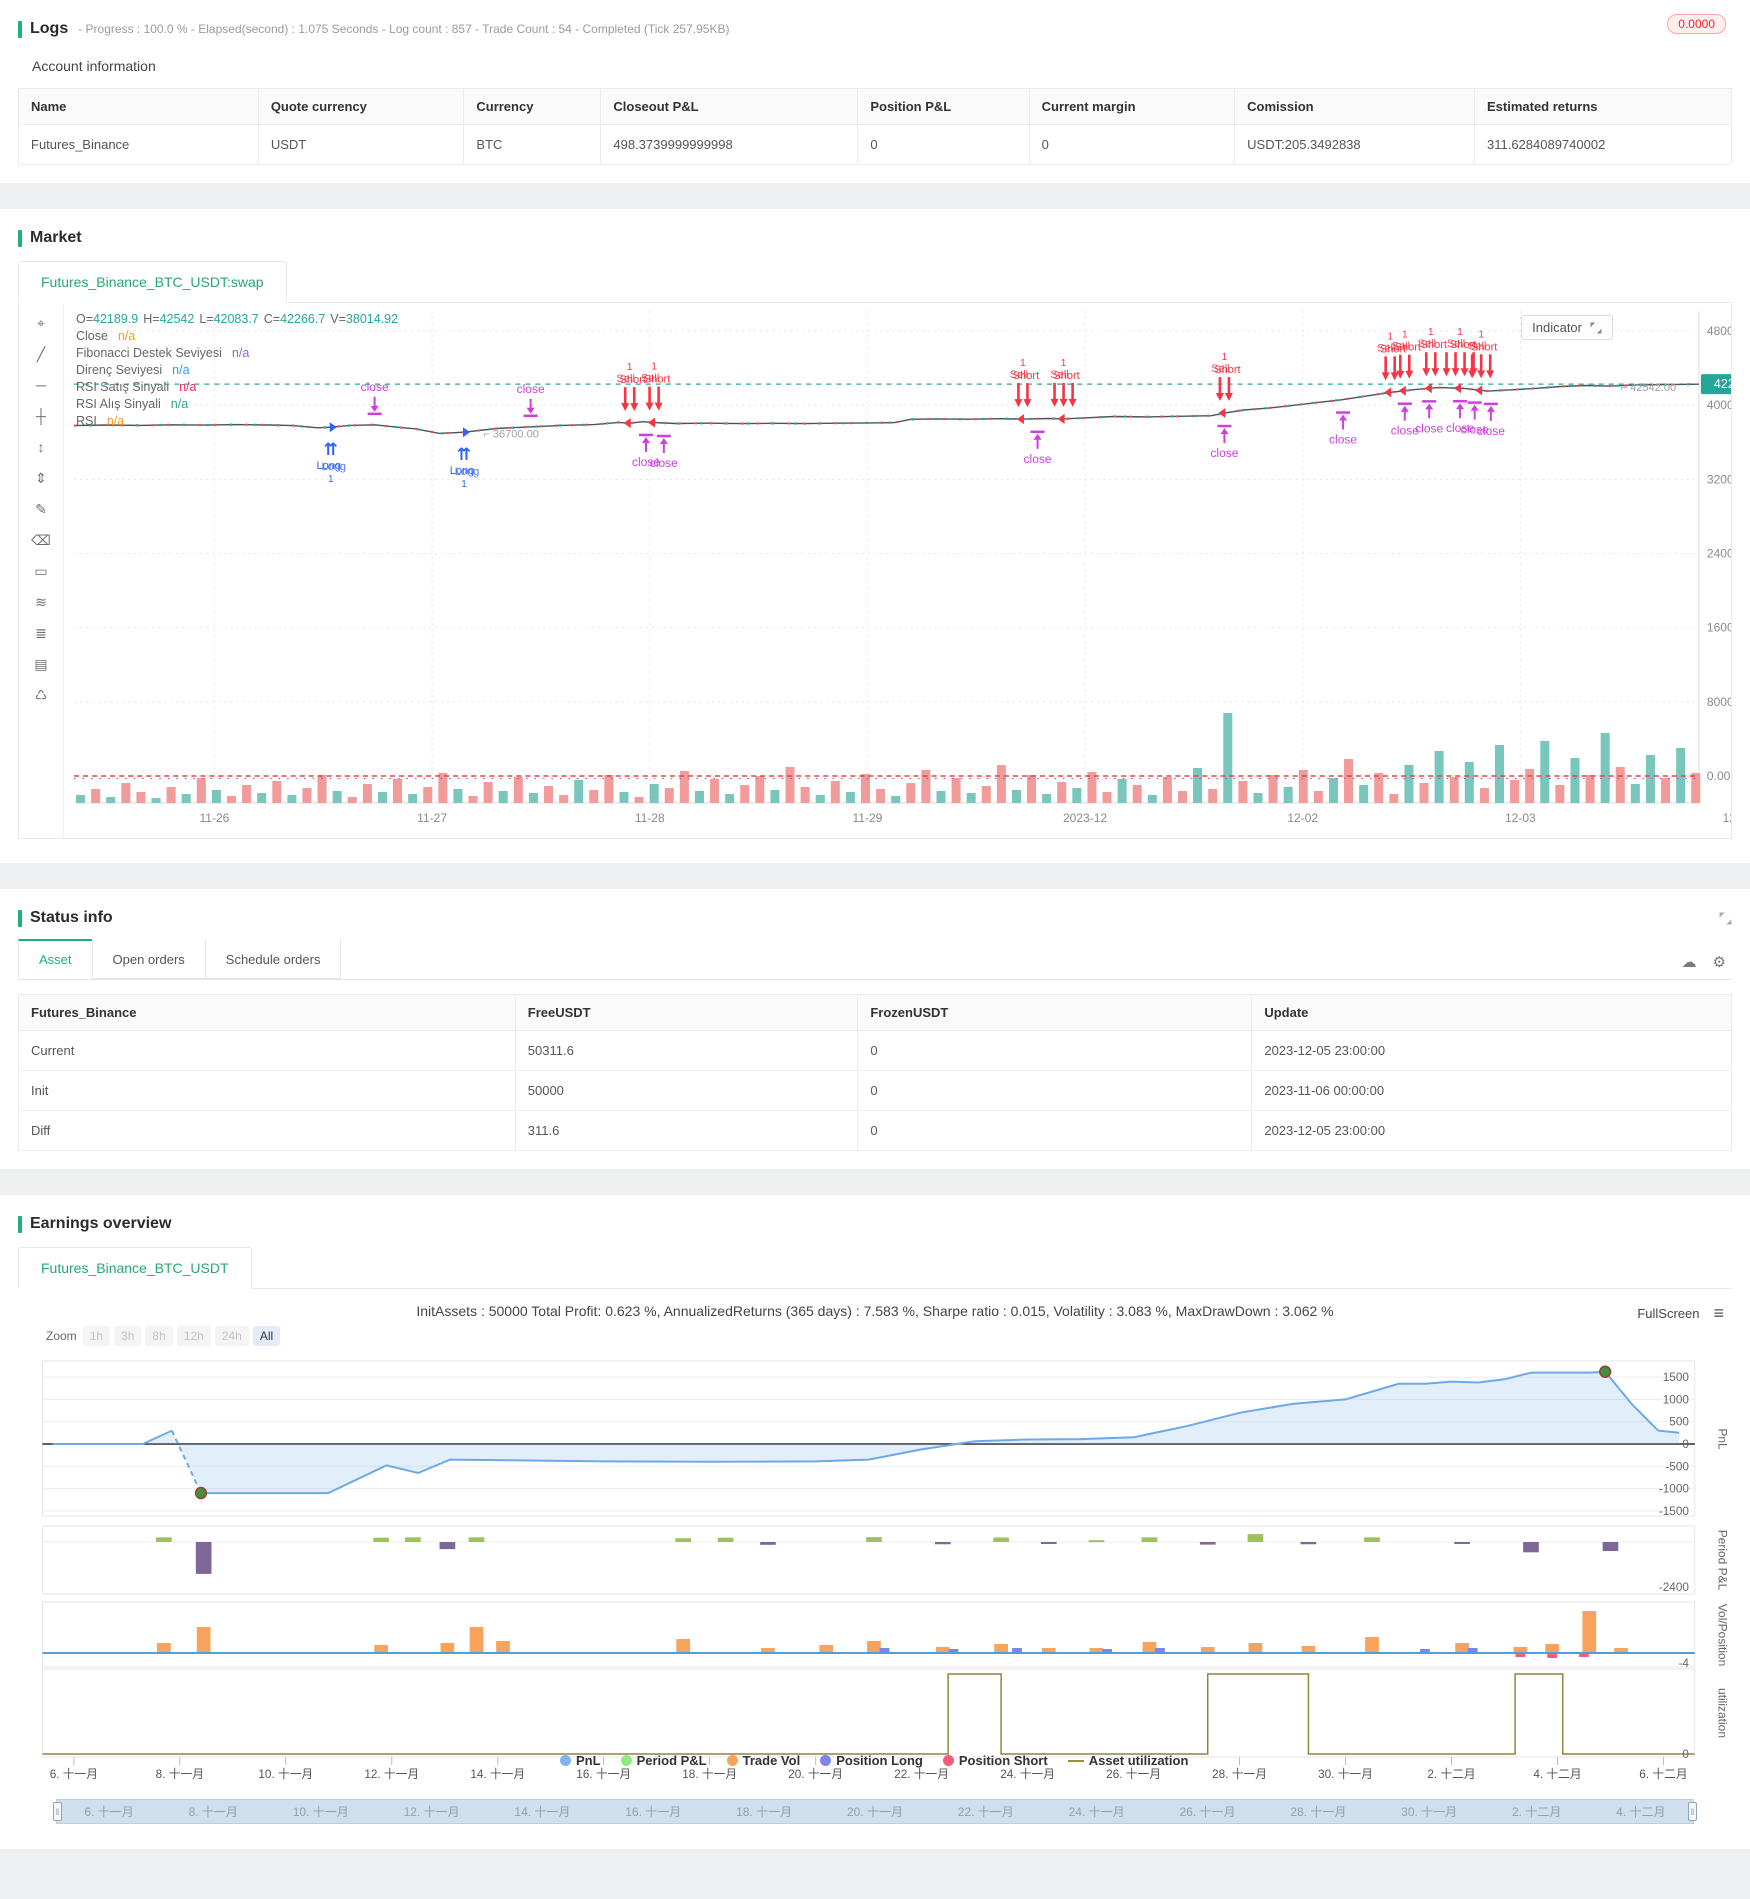  What do you see at coordinates (763, 1760) in the screenshot?
I see `legend-item-trade-vol: Trade Vol` at bounding box center [763, 1760].